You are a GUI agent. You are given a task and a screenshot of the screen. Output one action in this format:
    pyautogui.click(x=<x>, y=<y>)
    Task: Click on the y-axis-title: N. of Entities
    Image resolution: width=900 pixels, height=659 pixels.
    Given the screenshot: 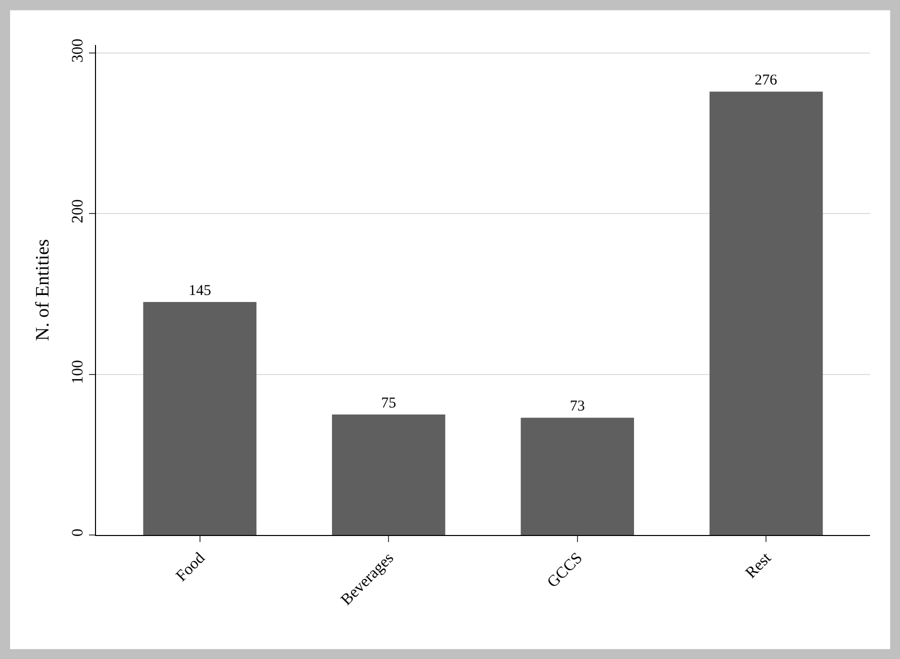 What is the action you would take?
    pyautogui.click(x=43, y=290)
    